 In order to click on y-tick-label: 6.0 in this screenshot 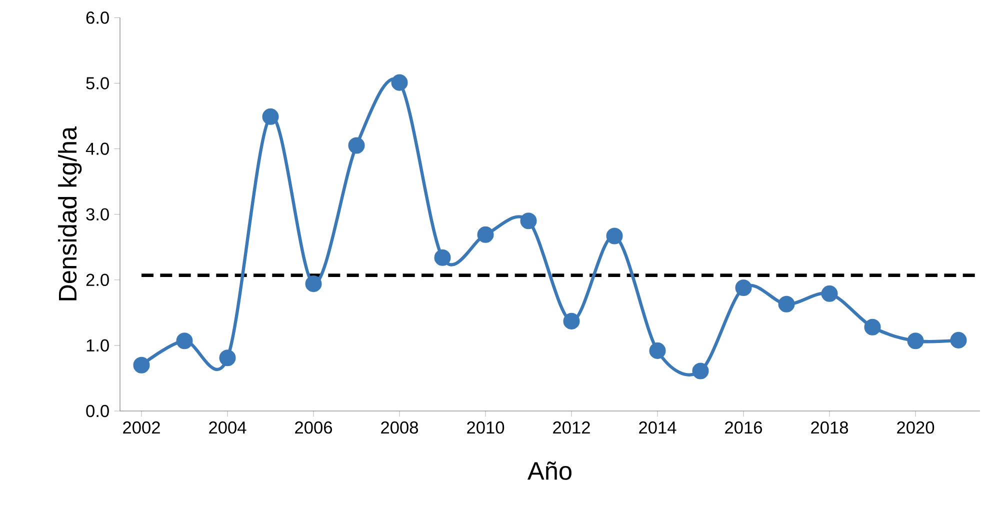, I will do `click(97, 18)`.